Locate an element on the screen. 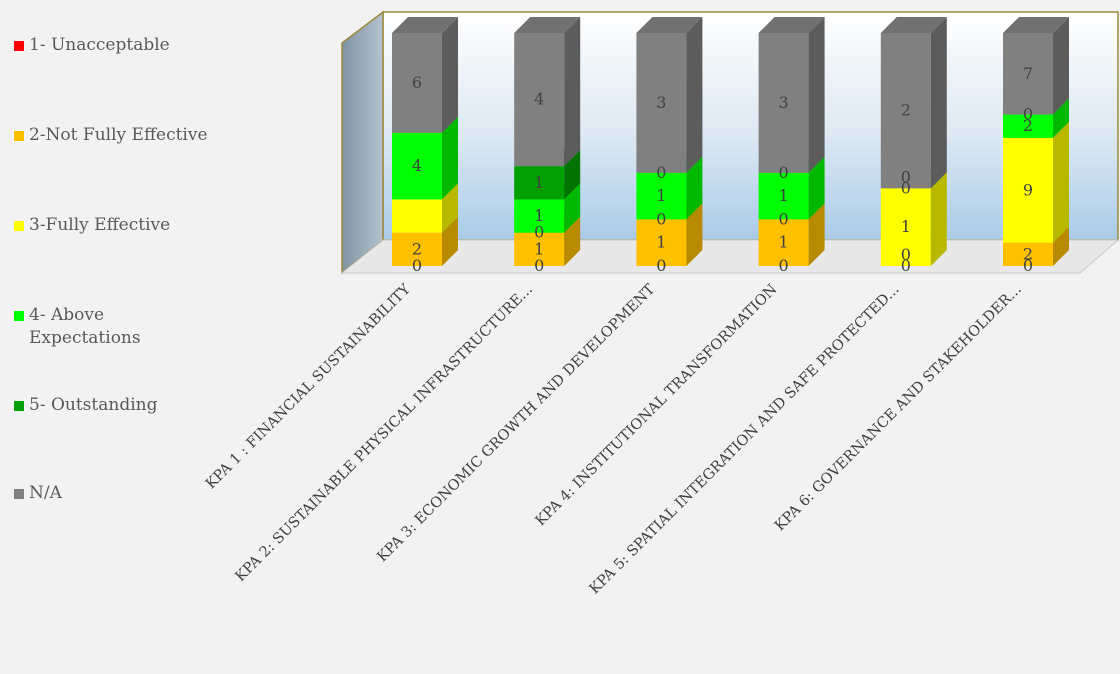  legend-item: 1- Unacceptable is located at coordinates (121, 45).